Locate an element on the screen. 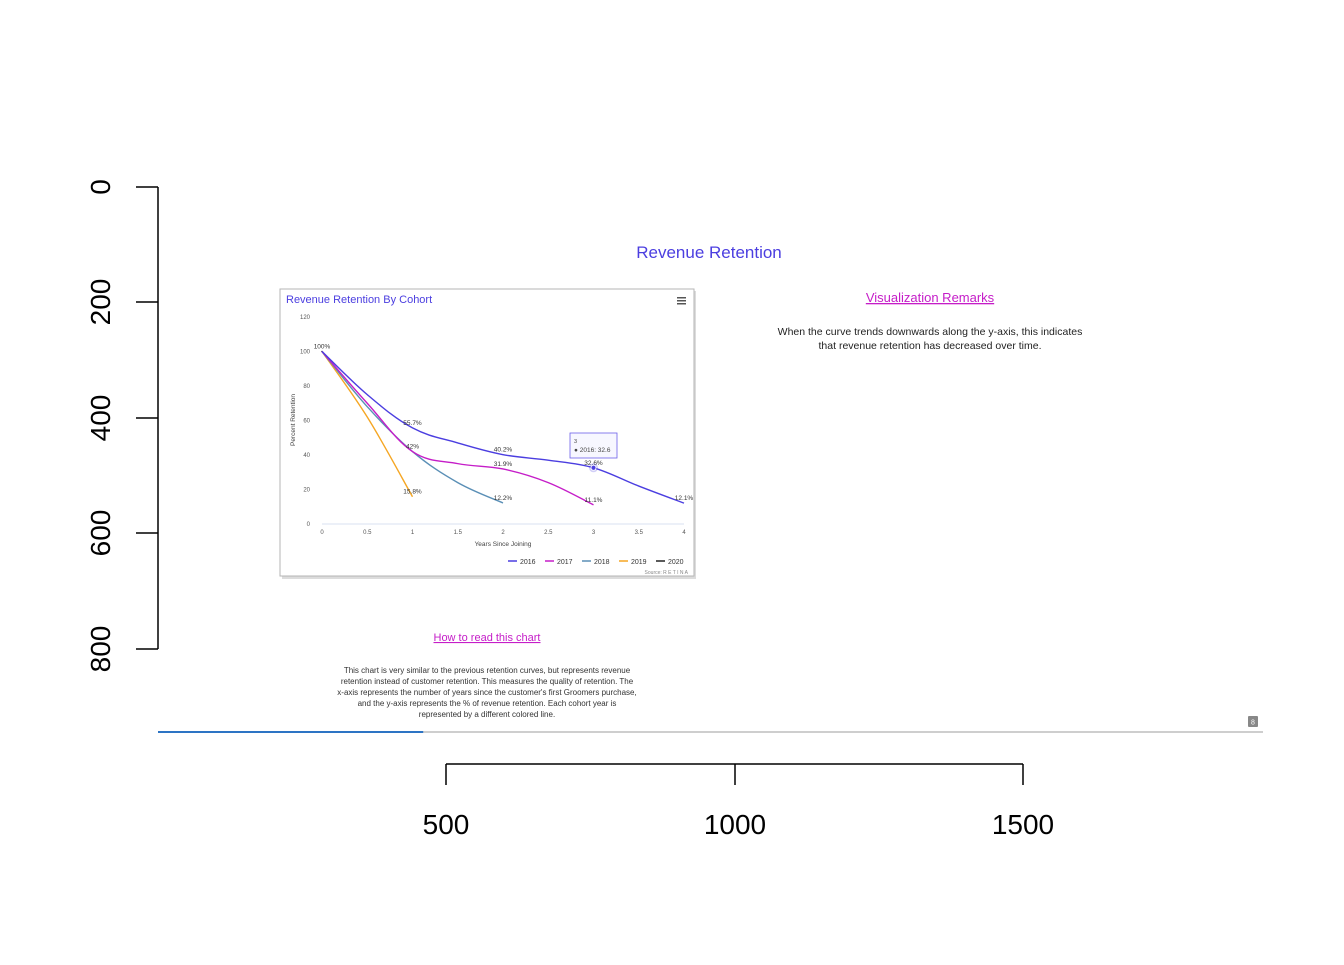  chart-y-tick-label: 60 is located at coordinates (306, 422).